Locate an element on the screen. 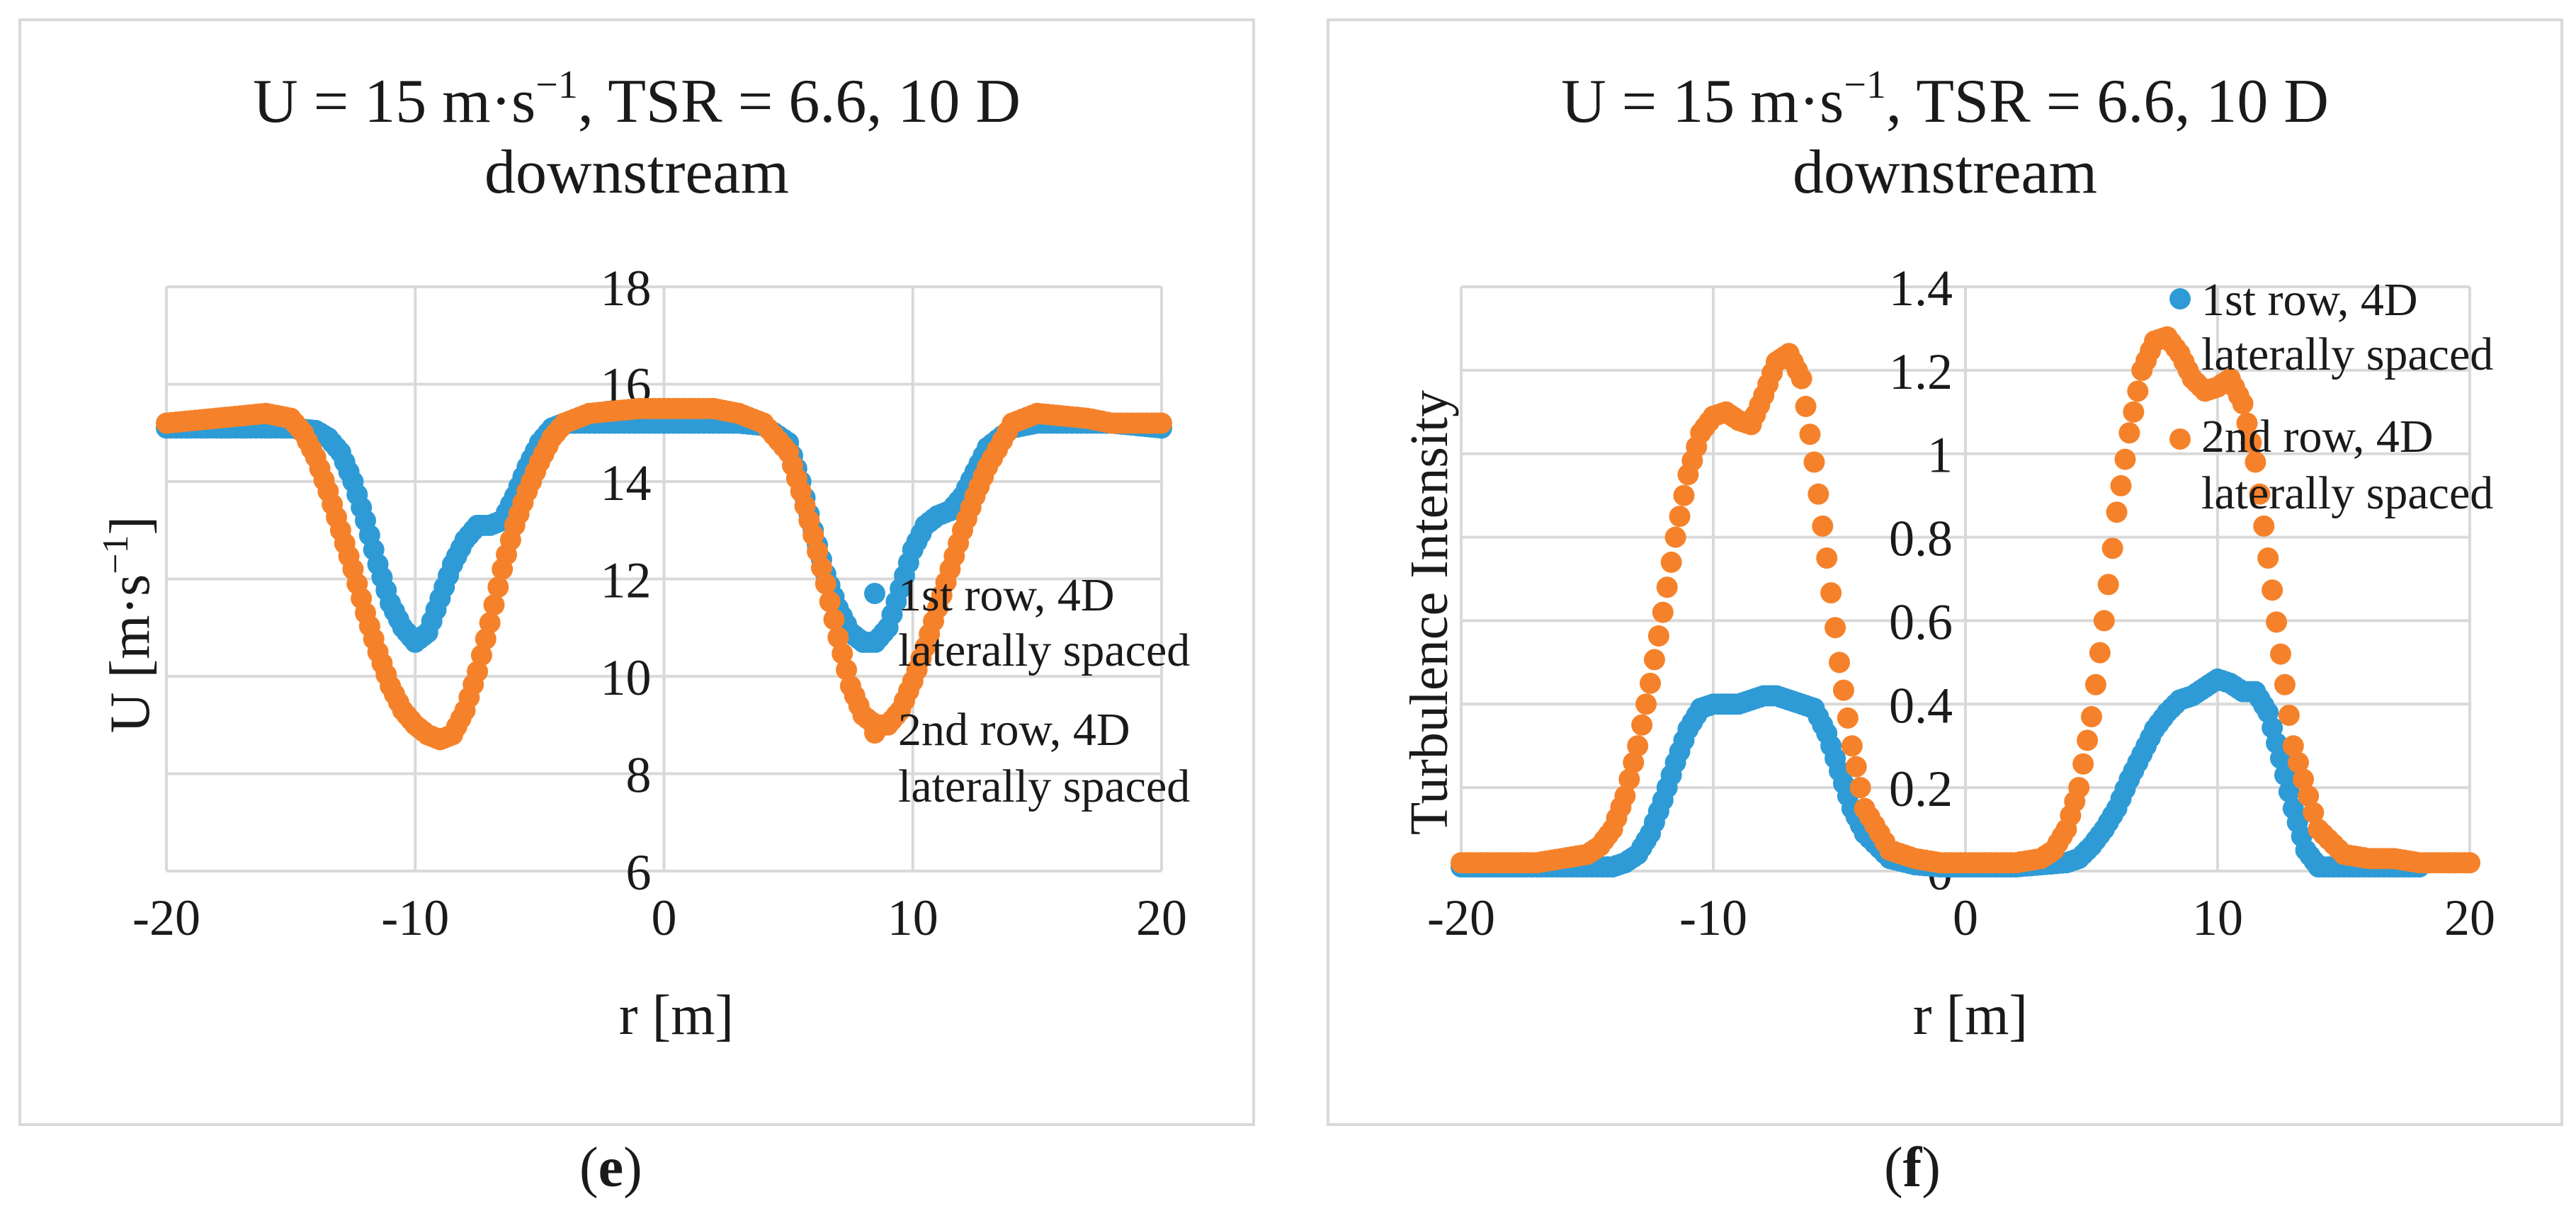  y-tick-label: 18 is located at coordinates (626, 288).